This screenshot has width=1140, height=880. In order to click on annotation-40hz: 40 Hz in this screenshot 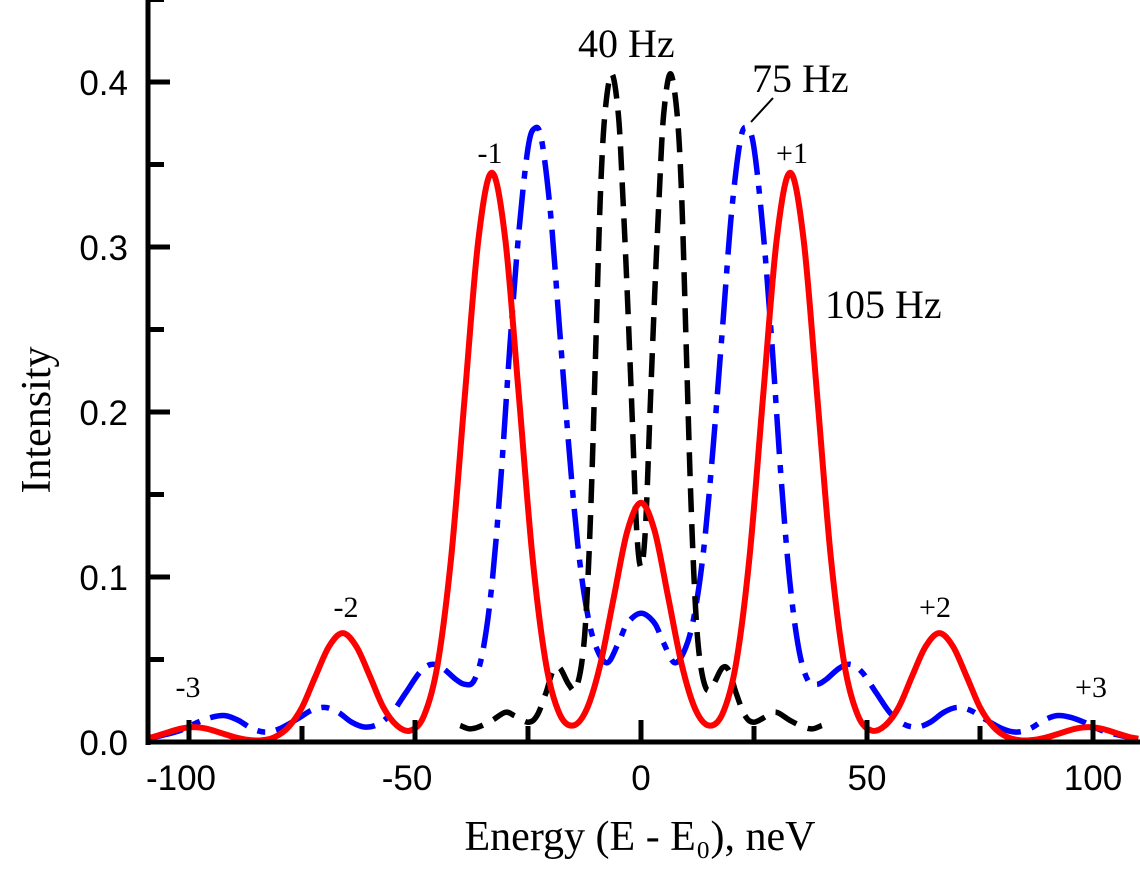, I will do `click(626, 43)`.